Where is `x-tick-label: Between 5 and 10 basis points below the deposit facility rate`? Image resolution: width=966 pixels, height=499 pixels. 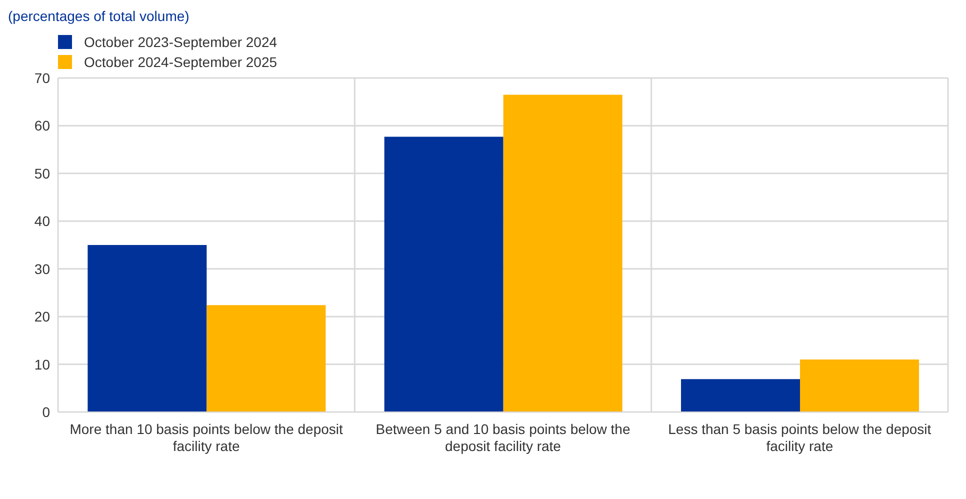
x-tick-label: Between 5 and 10 basis points below the deposit facility rate is located at coordinates (503, 437).